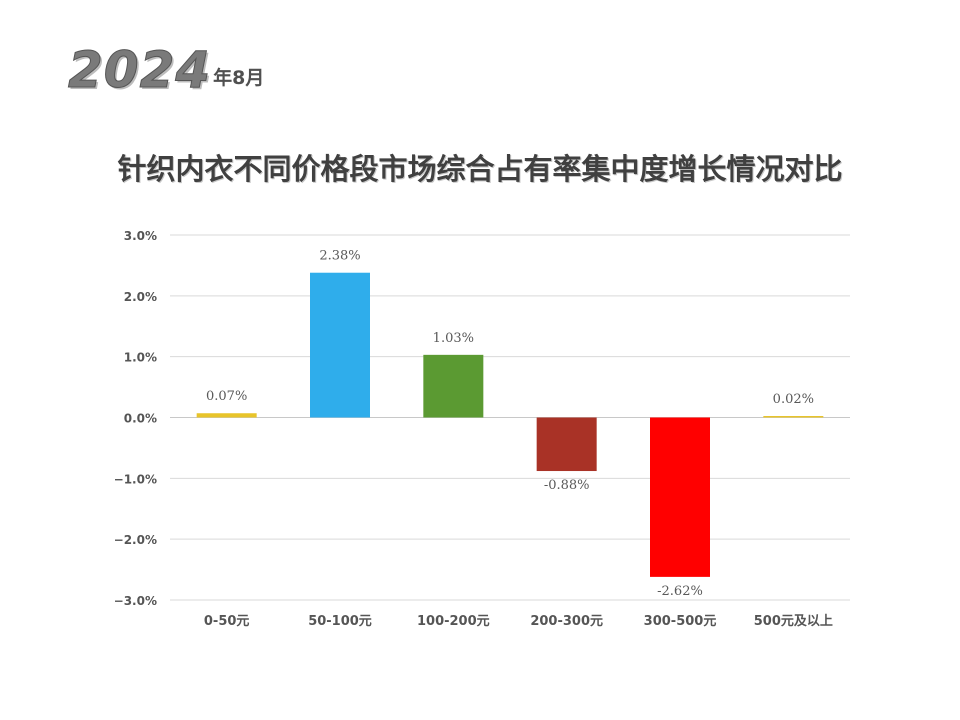 This screenshot has width=960, height=720. What do you see at coordinates (453, 338) in the screenshot?
I see `data-label: 1.03%` at bounding box center [453, 338].